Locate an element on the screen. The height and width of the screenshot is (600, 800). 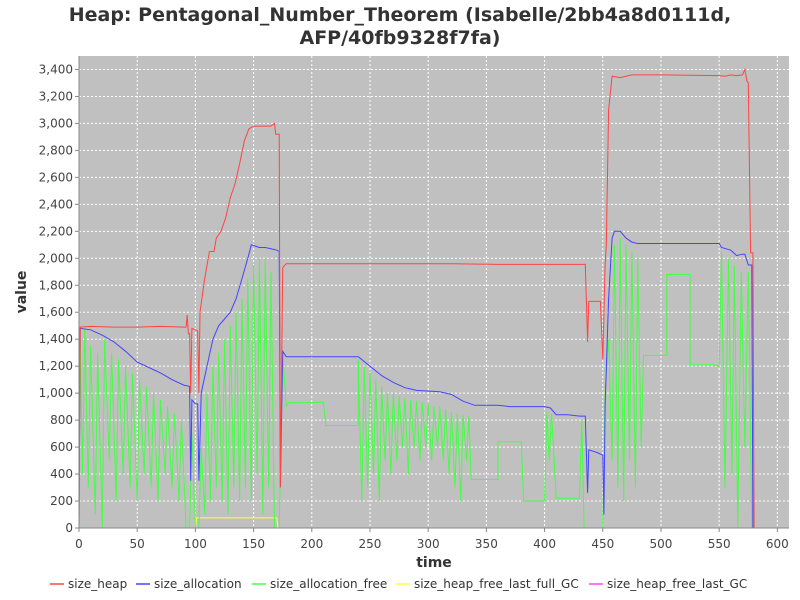
x-tick-label: 350 is located at coordinates (486, 544).